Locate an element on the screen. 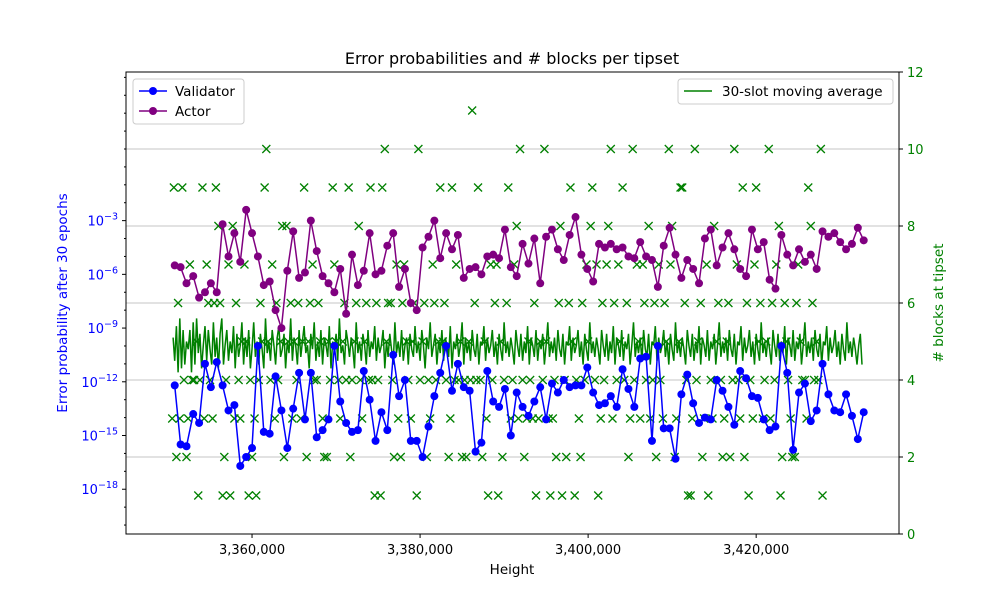 Image resolution: width=1000 pixels, height=600 pixels. x-tick-label-1: 3,380,000 is located at coordinates (420, 550).